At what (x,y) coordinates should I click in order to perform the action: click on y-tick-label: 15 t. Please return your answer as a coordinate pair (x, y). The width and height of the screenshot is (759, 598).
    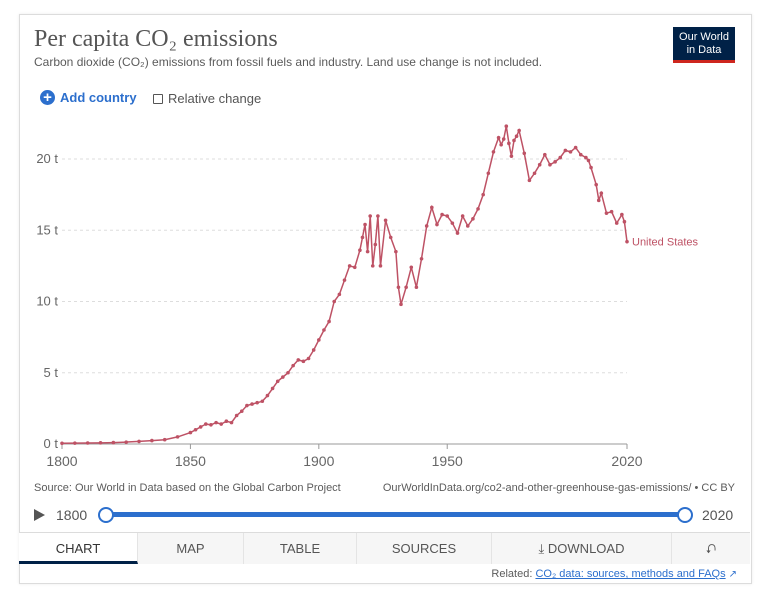
    Looking at the image, I should click on (47, 229).